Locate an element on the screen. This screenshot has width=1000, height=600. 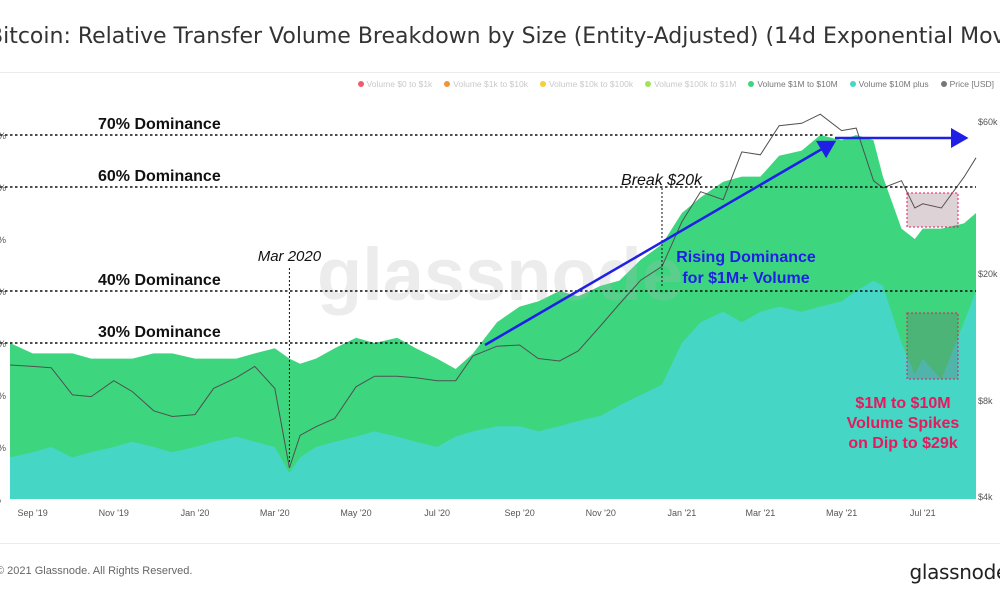
y-right-tick-label: $20k is located at coordinates (988, 274).